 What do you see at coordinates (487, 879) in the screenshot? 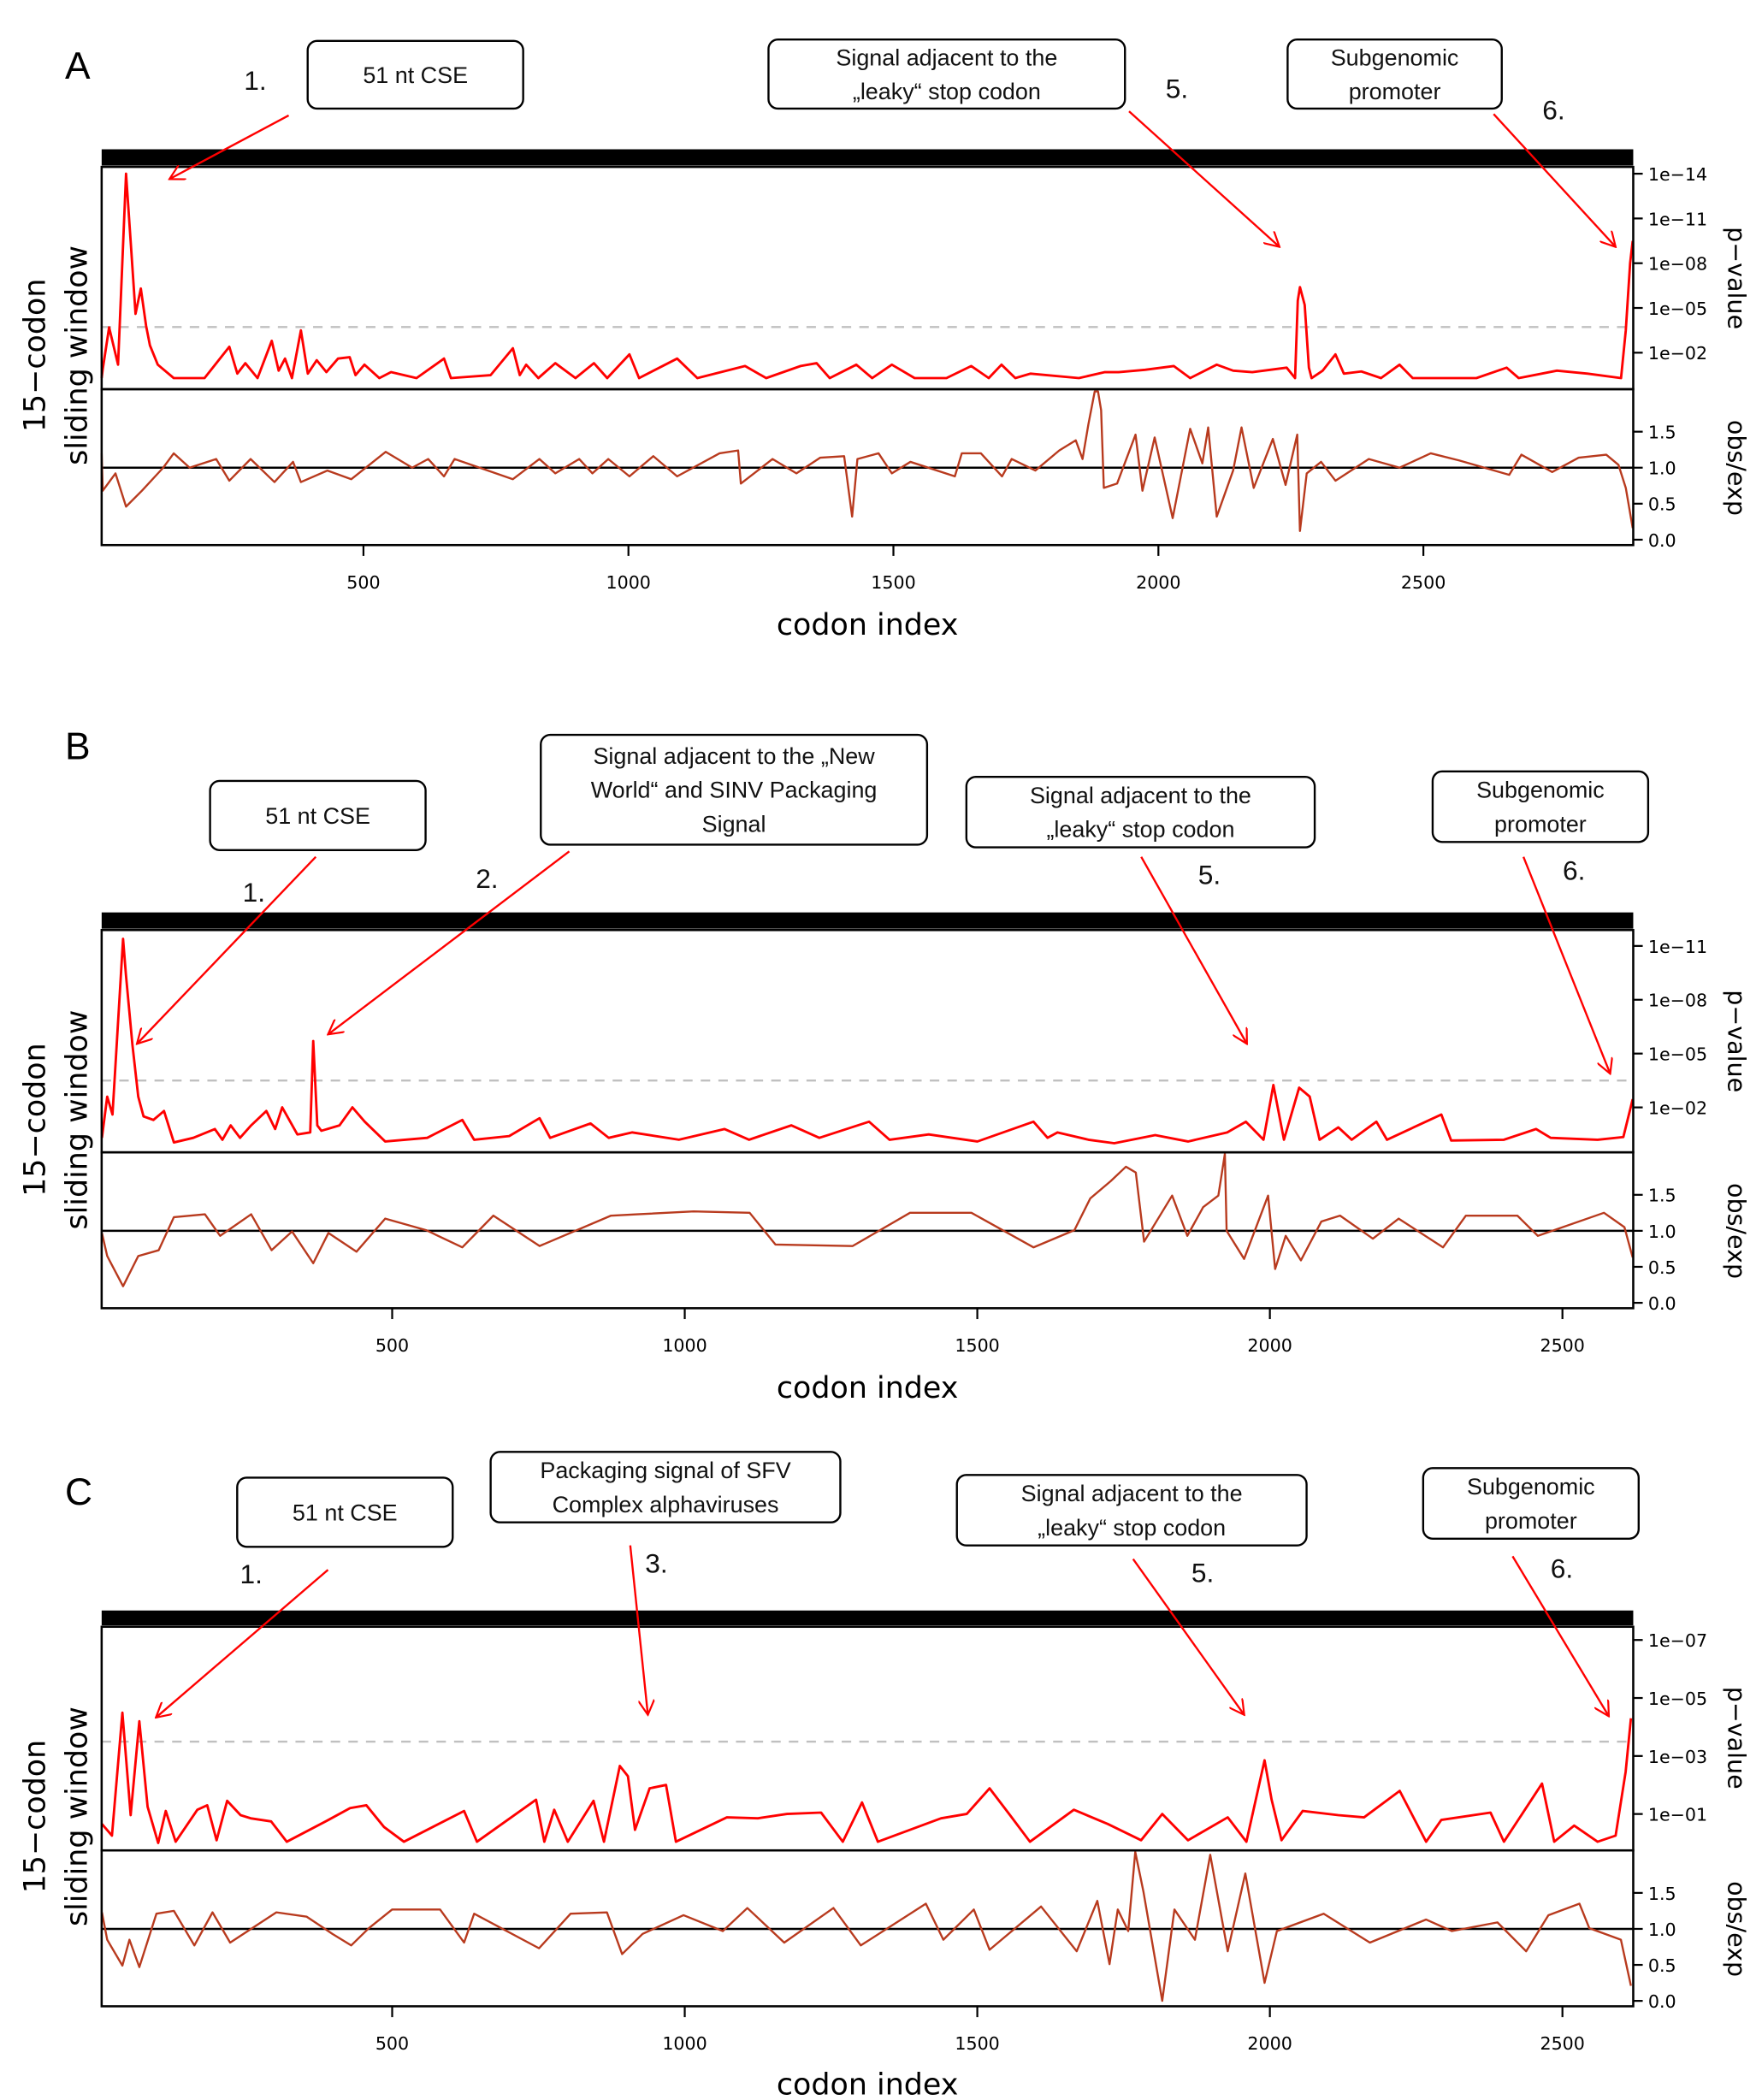
I see `annotation-number: 2.` at bounding box center [487, 879].